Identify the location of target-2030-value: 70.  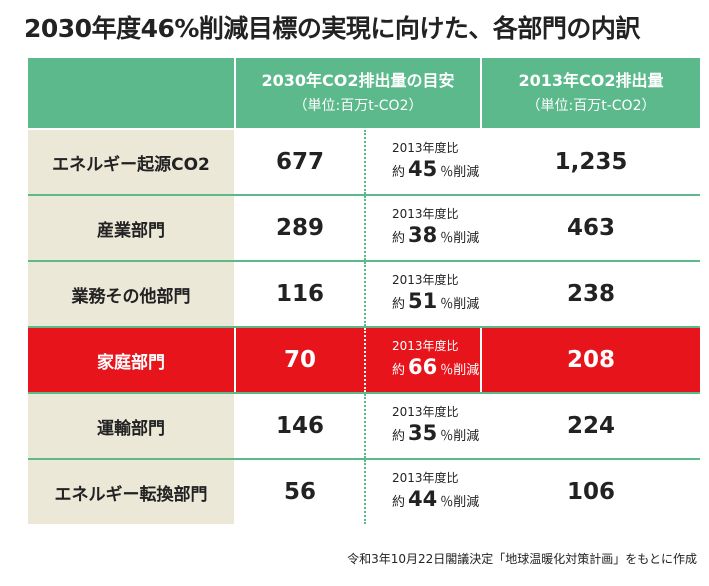
(299, 360).